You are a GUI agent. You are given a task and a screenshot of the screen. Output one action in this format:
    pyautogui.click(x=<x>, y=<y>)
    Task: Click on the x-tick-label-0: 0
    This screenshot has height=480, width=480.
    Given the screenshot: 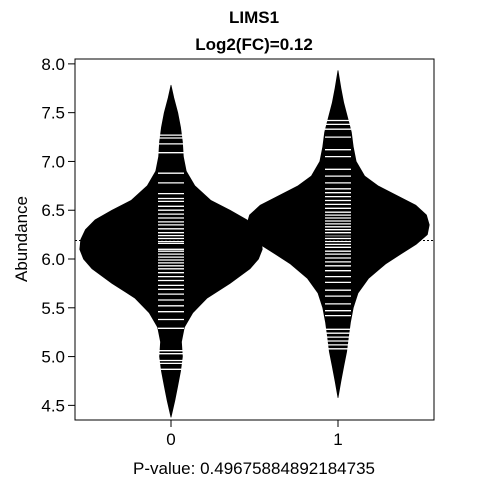 What is the action you would take?
    pyautogui.click(x=170, y=439)
    